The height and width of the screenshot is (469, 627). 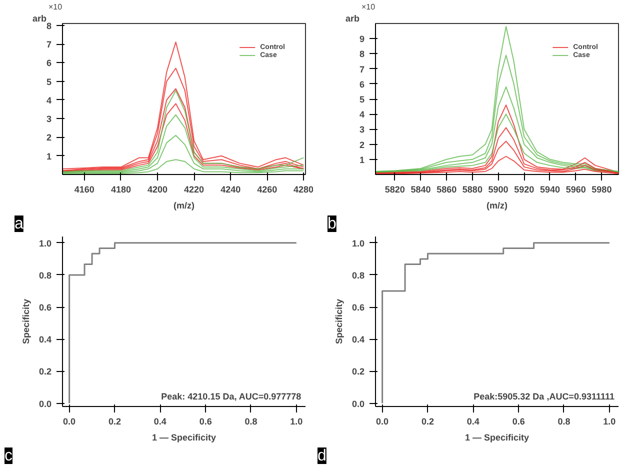 I want to click on text: c, so click(x=8, y=456).